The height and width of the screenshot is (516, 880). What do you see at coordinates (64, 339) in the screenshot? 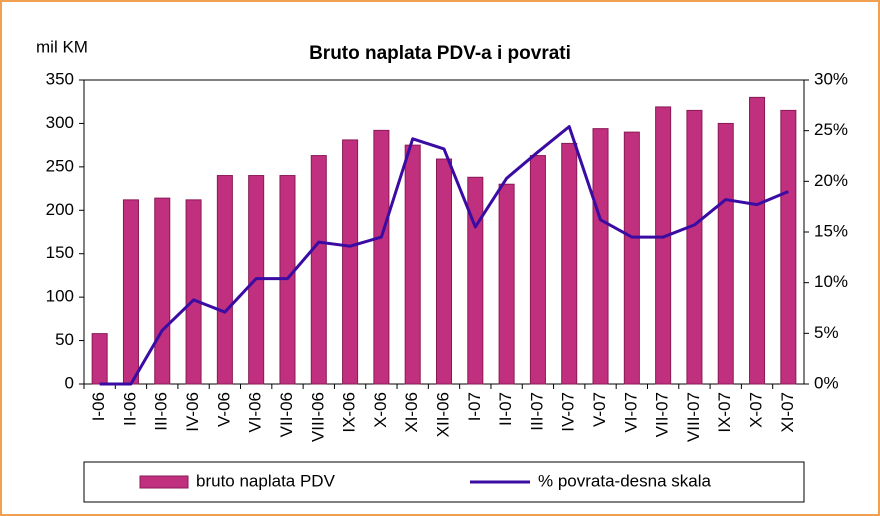
I see `y-tick-label: 50` at bounding box center [64, 339].